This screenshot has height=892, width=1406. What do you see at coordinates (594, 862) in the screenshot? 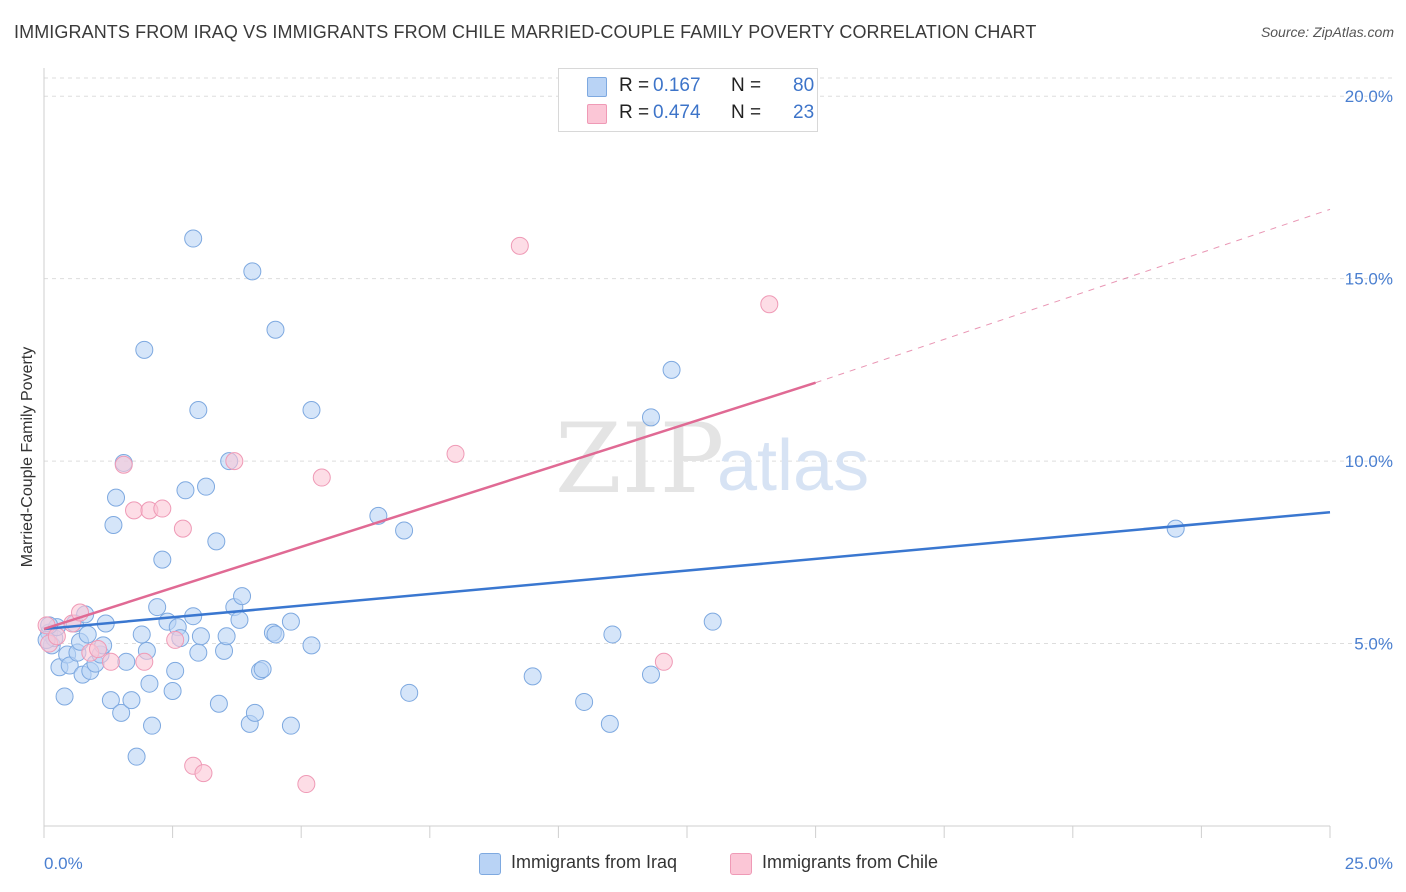
I see `bottom-legend-label-iraq: Immigrants from Iraq` at bounding box center [594, 862].